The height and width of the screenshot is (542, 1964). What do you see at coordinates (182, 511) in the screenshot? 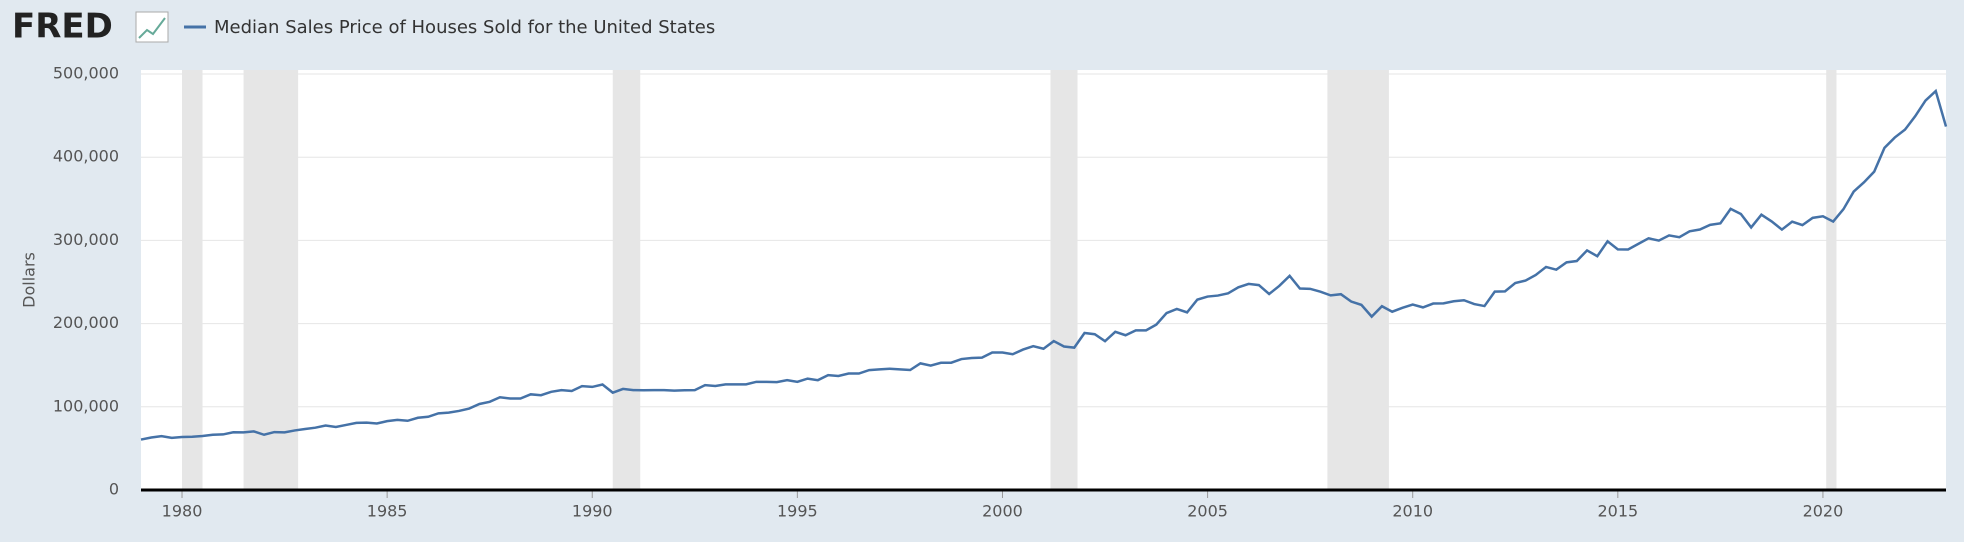
I see `x-tick-label: 1980` at bounding box center [182, 511].